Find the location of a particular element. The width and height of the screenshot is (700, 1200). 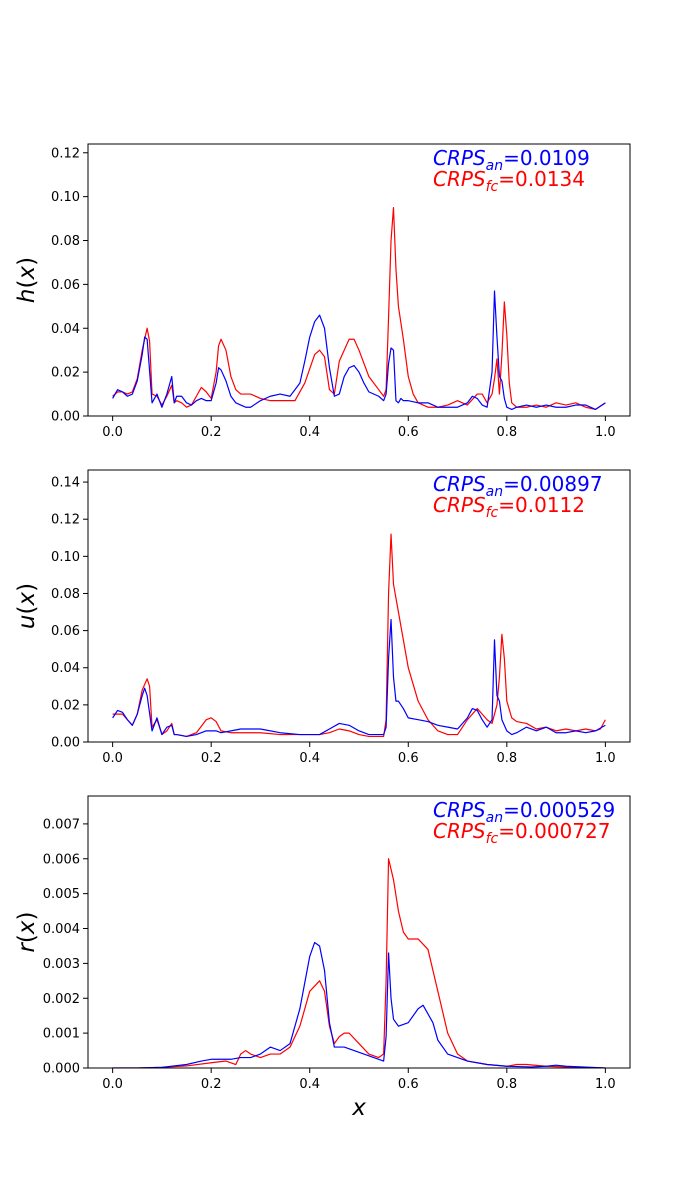

y-tick-label: 0.006 is located at coordinates (61, 859).